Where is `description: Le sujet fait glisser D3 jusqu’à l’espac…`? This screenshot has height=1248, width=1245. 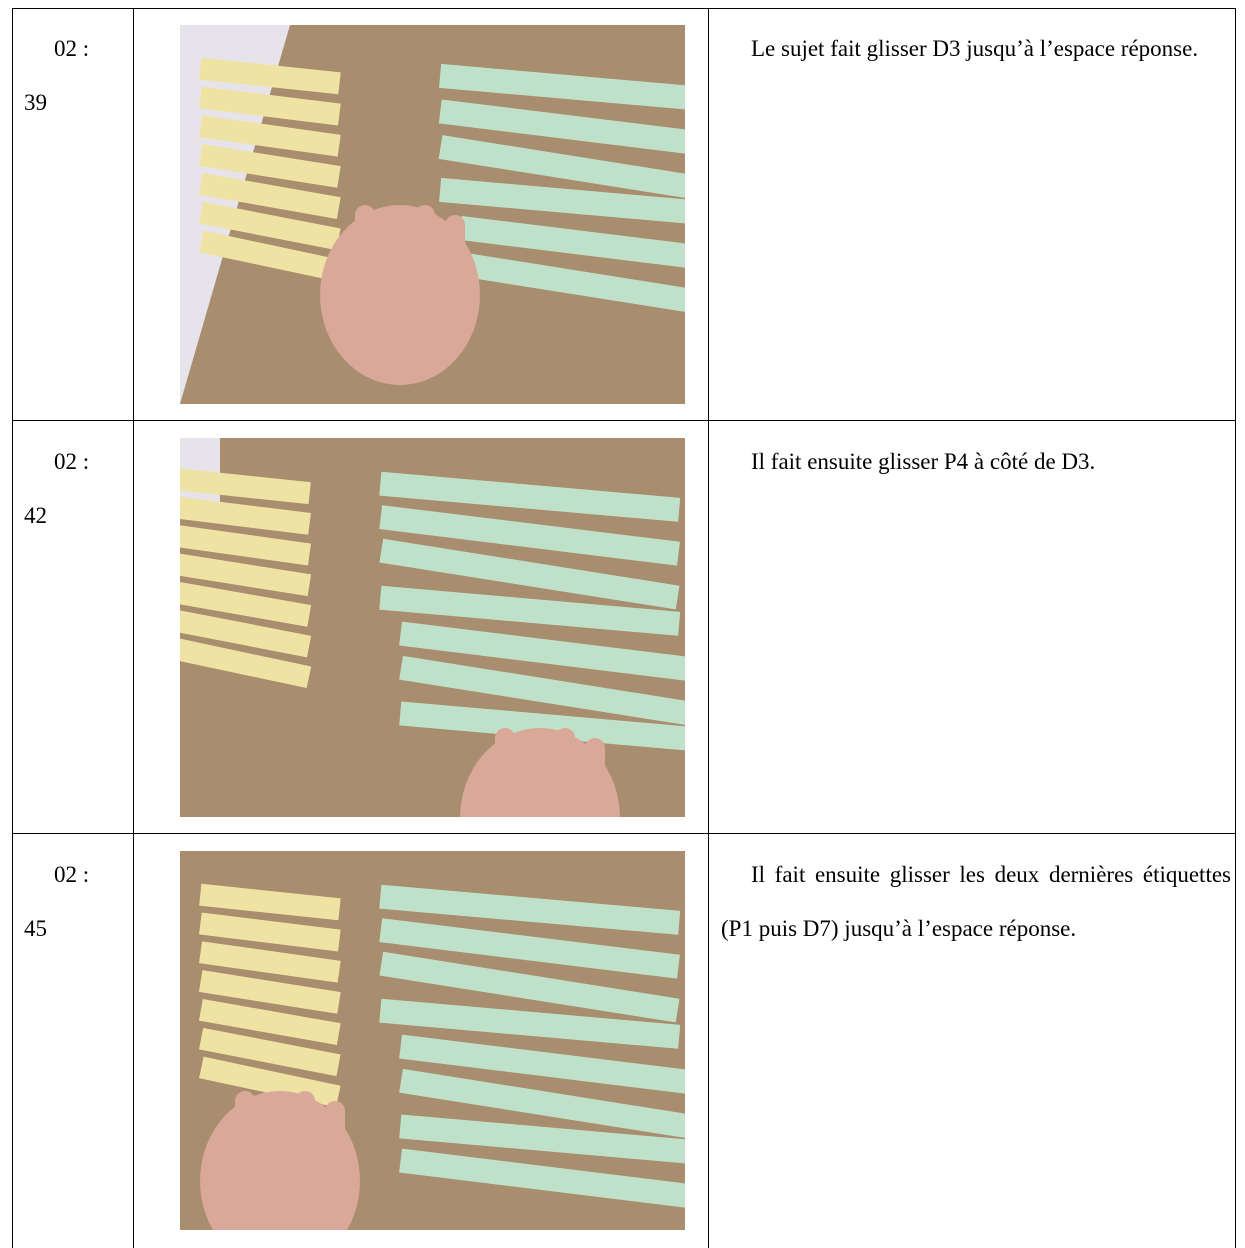 description: Le sujet fait glisser D3 jusqu’à l’espac… is located at coordinates (975, 48).